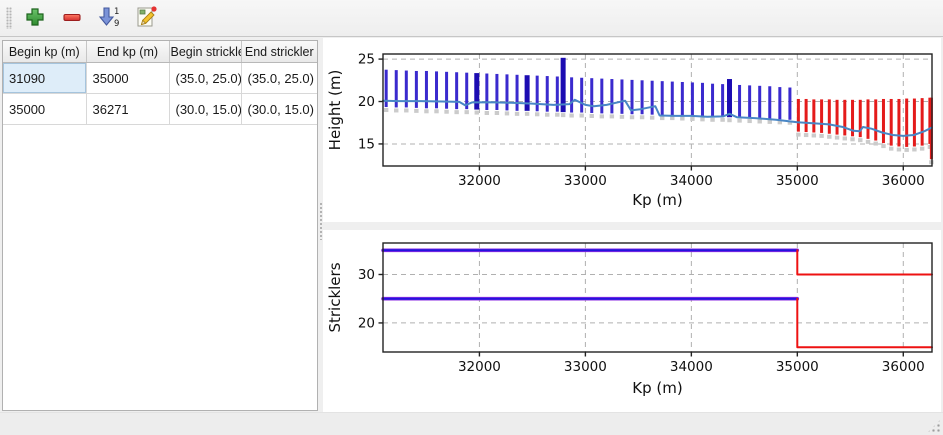 The height and width of the screenshot is (435, 943). I want to click on table-row: 31090 35000 (35.0, 25.0) (35.0, 25.0), so click(160, 78).